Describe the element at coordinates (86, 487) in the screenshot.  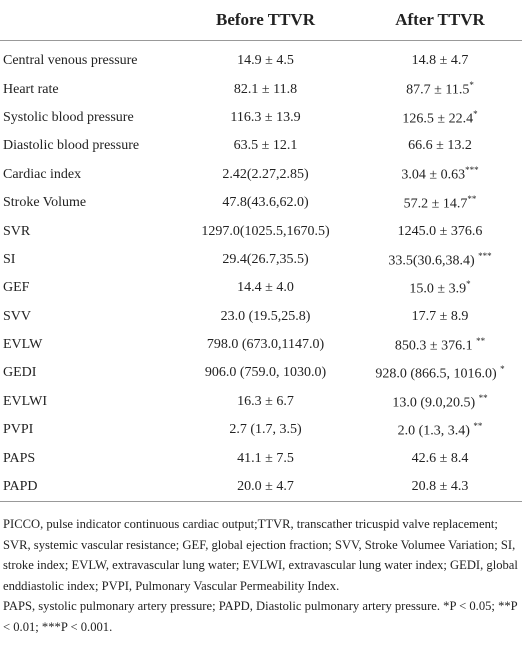
I see `row-label: PAPD` at that location.